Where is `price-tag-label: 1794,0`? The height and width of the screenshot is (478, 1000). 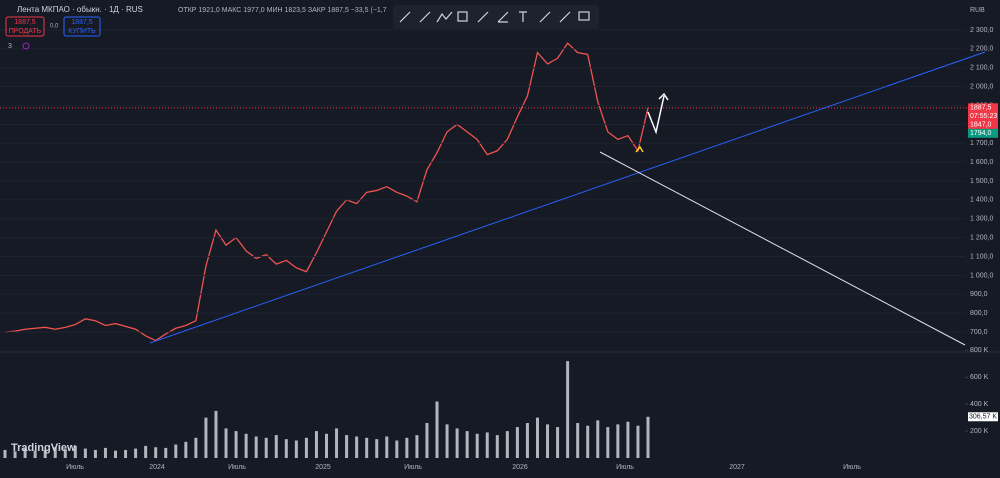 price-tag-label: 1794,0 is located at coordinates (981, 133).